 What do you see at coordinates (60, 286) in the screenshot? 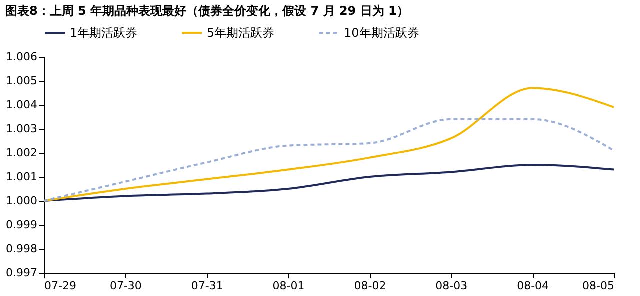
I see `x-tick-label: 07-29` at bounding box center [60, 286].